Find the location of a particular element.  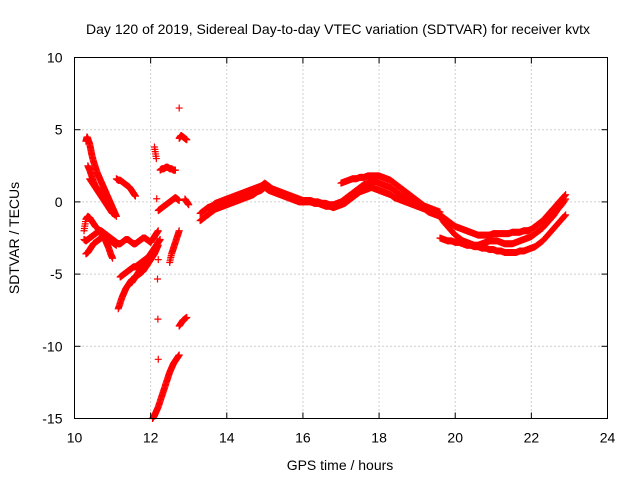

y-tick-label: 5 is located at coordinates (59, 130).